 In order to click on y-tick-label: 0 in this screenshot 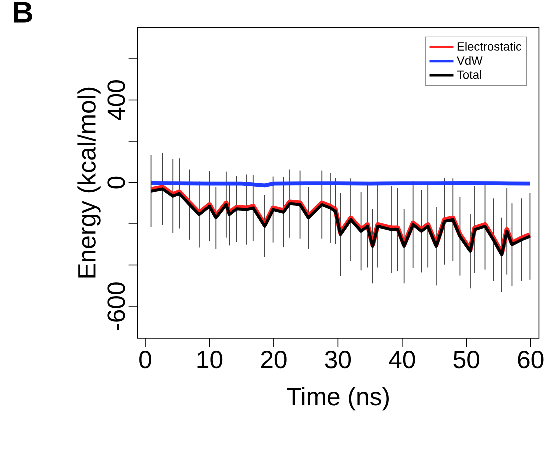, I will do `click(117, 182)`.